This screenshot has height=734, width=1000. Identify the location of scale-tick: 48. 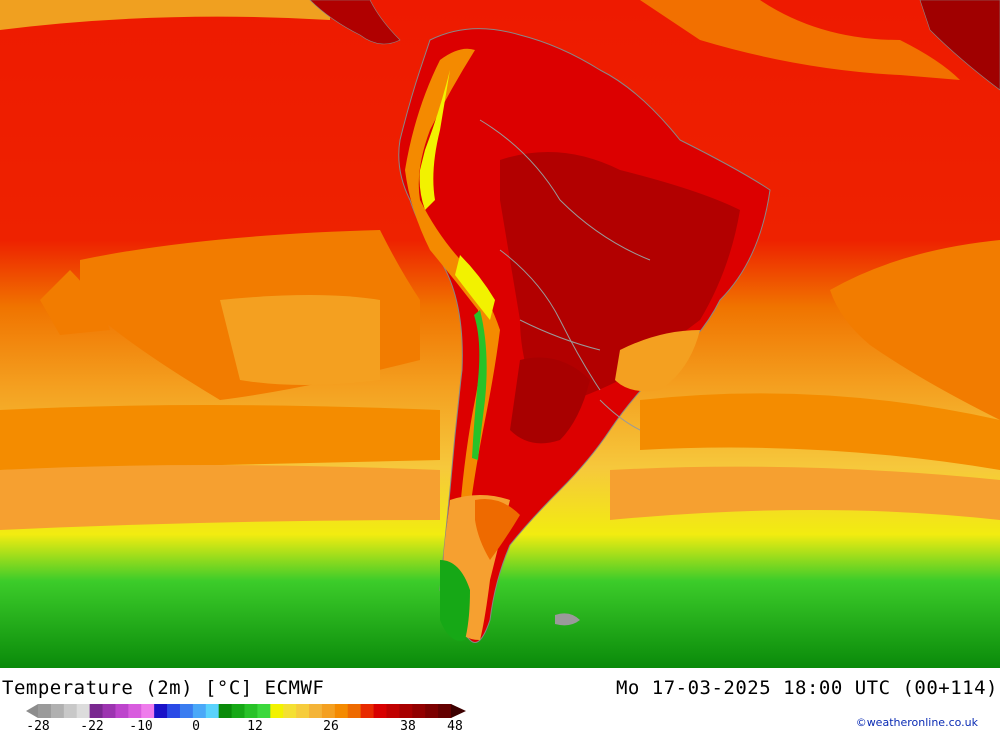
(455, 726).